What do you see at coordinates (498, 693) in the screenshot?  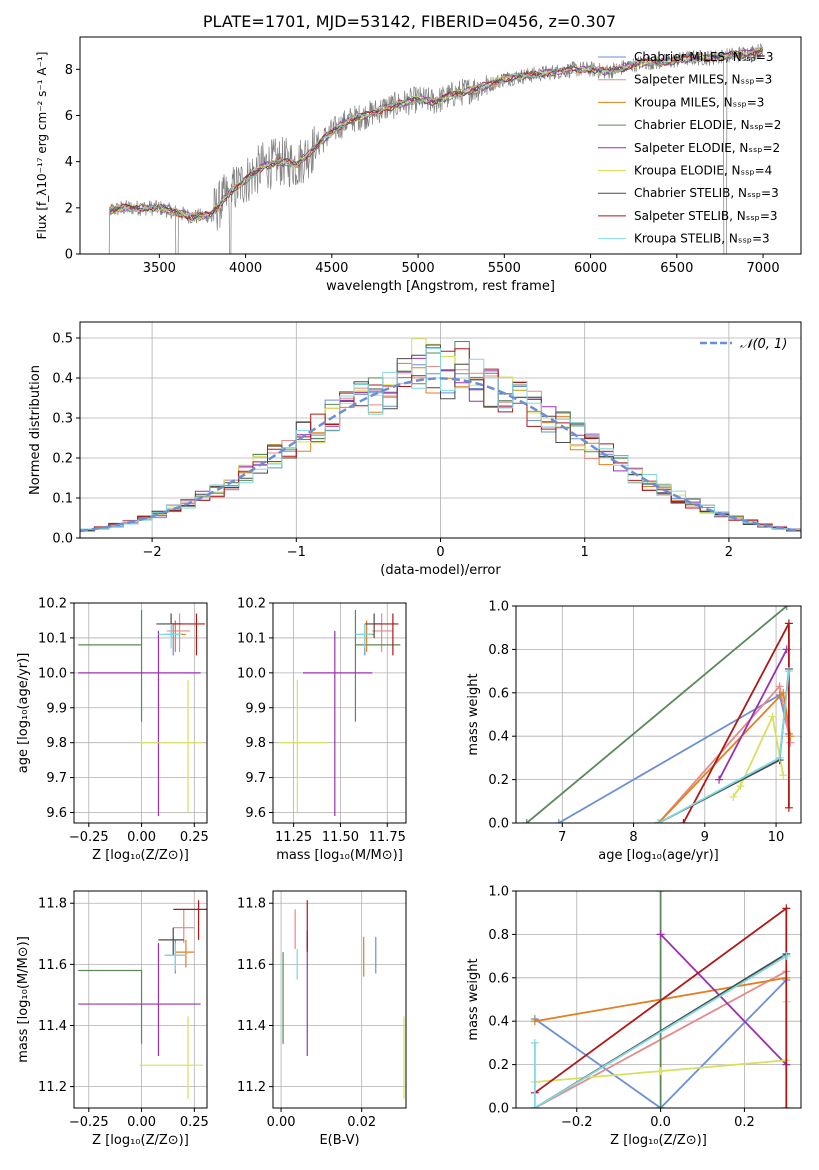 I see `y-tick-label: 0.6` at bounding box center [498, 693].